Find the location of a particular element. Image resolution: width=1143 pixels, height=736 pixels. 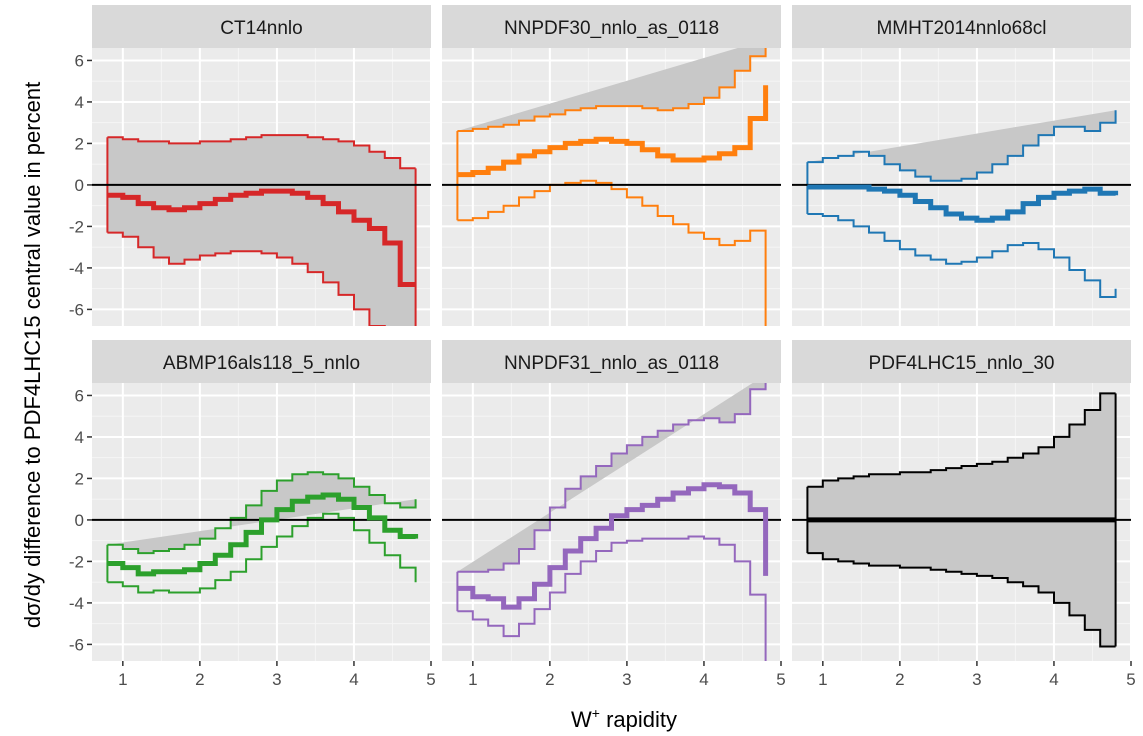

panel-title: NNPDF31_nnlo_as_0118 is located at coordinates (611, 363).